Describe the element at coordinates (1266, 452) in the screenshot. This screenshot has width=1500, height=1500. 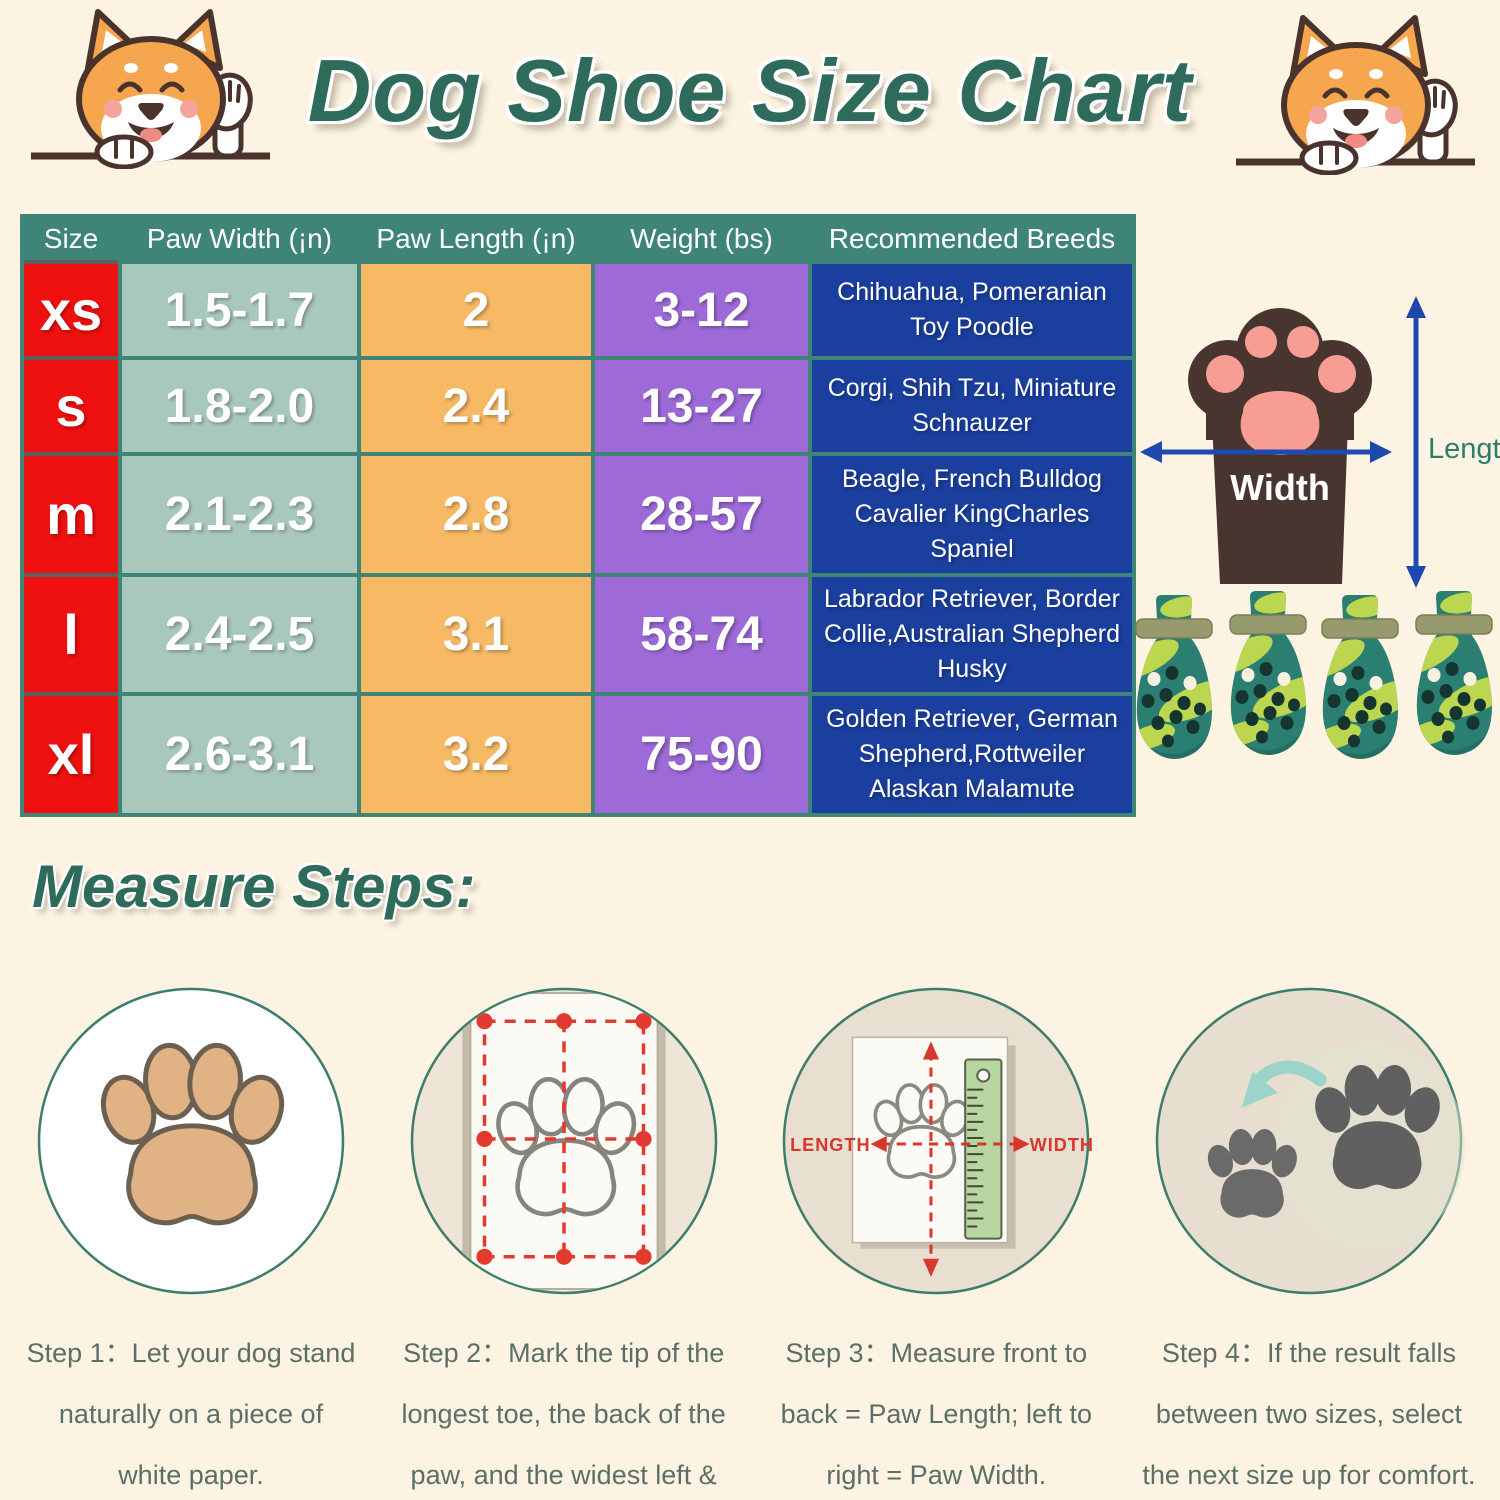
I see `width-arrow` at that location.